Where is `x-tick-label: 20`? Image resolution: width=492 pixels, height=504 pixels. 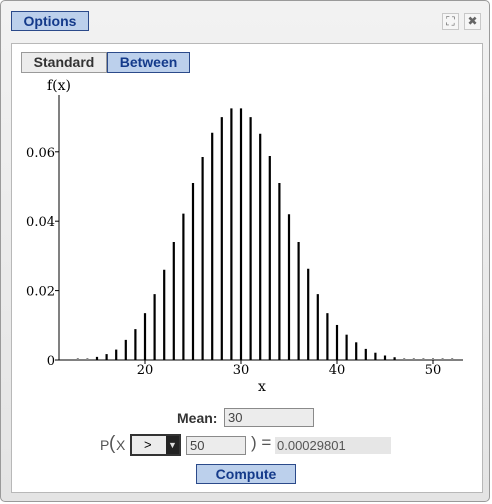
x-tick-label: 20 is located at coordinates (145, 370).